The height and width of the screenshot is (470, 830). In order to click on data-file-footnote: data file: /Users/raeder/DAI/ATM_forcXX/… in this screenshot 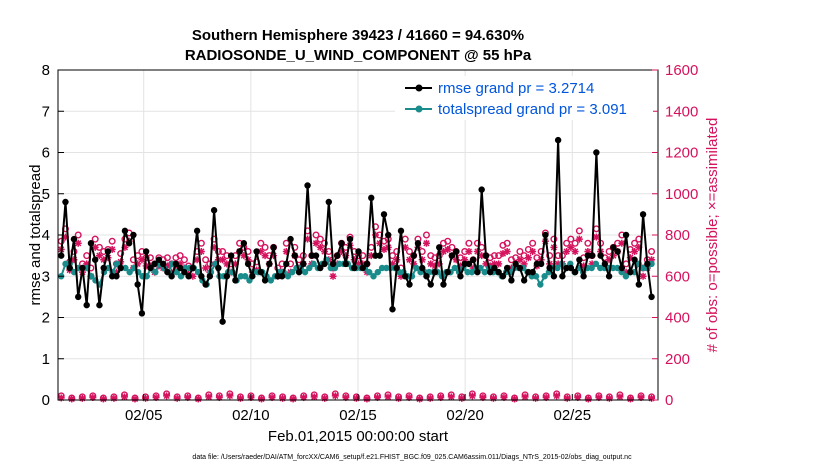, I will do `click(412, 457)`.